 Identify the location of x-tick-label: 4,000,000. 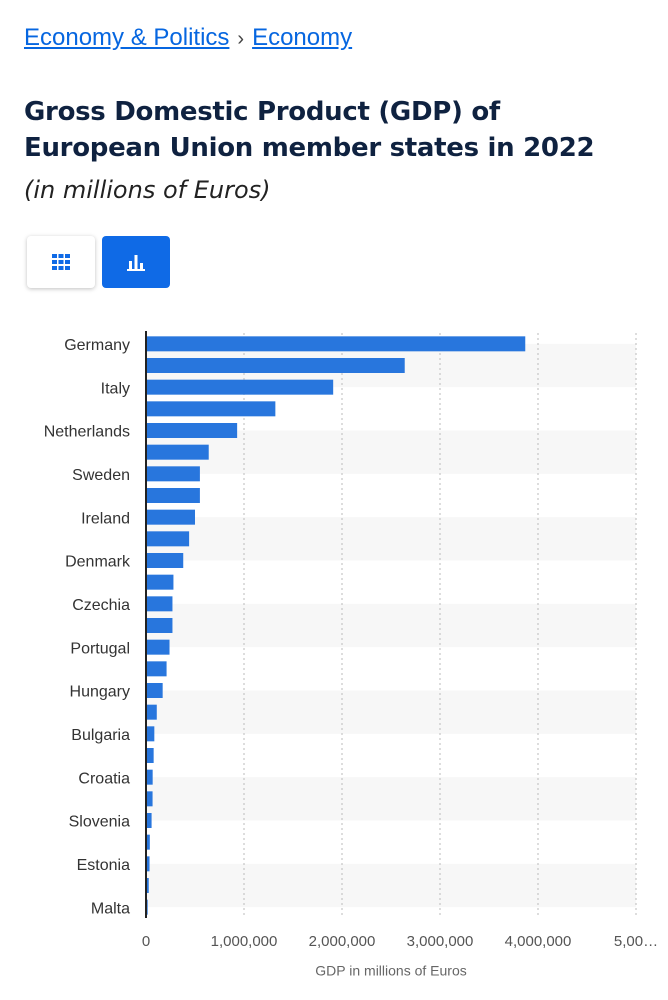
(538, 941).